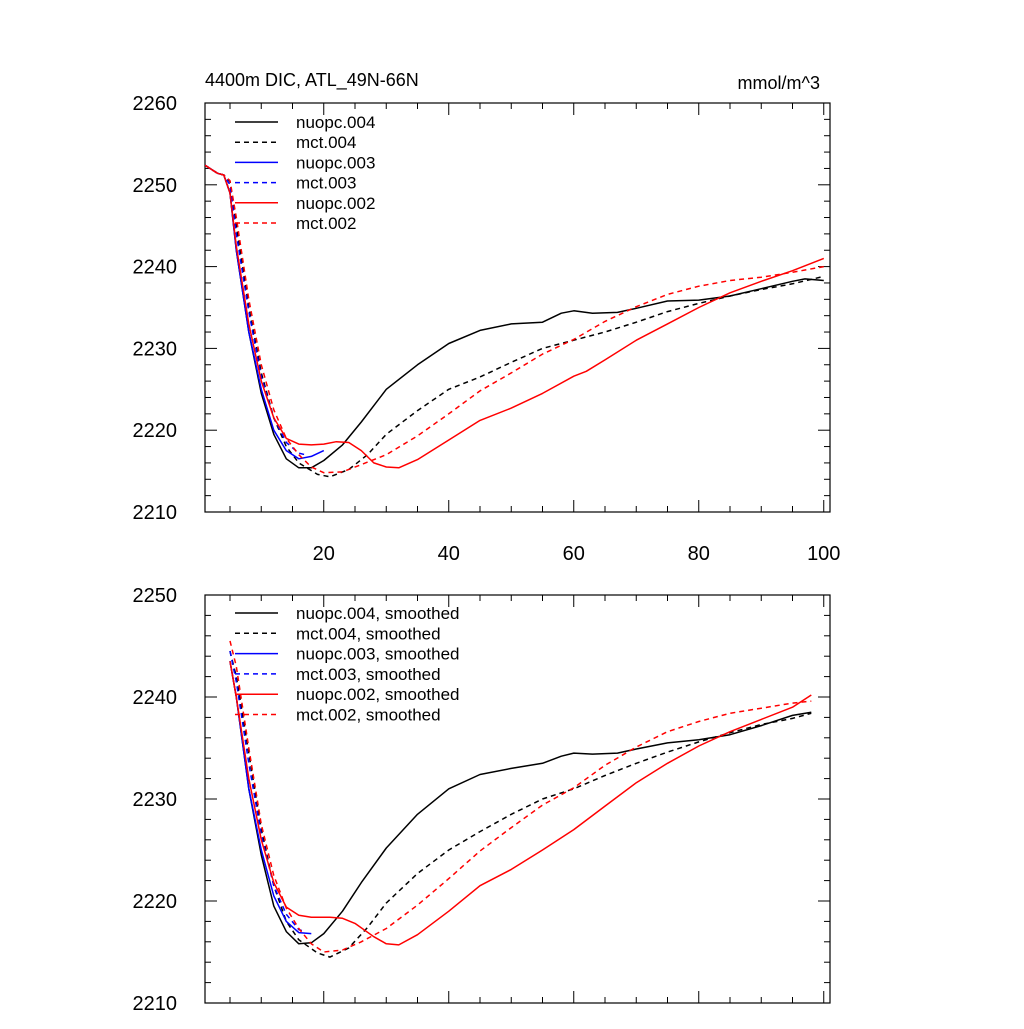  What do you see at coordinates (574, 554) in the screenshot?
I see `top-x-tick-label: 60` at bounding box center [574, 554].